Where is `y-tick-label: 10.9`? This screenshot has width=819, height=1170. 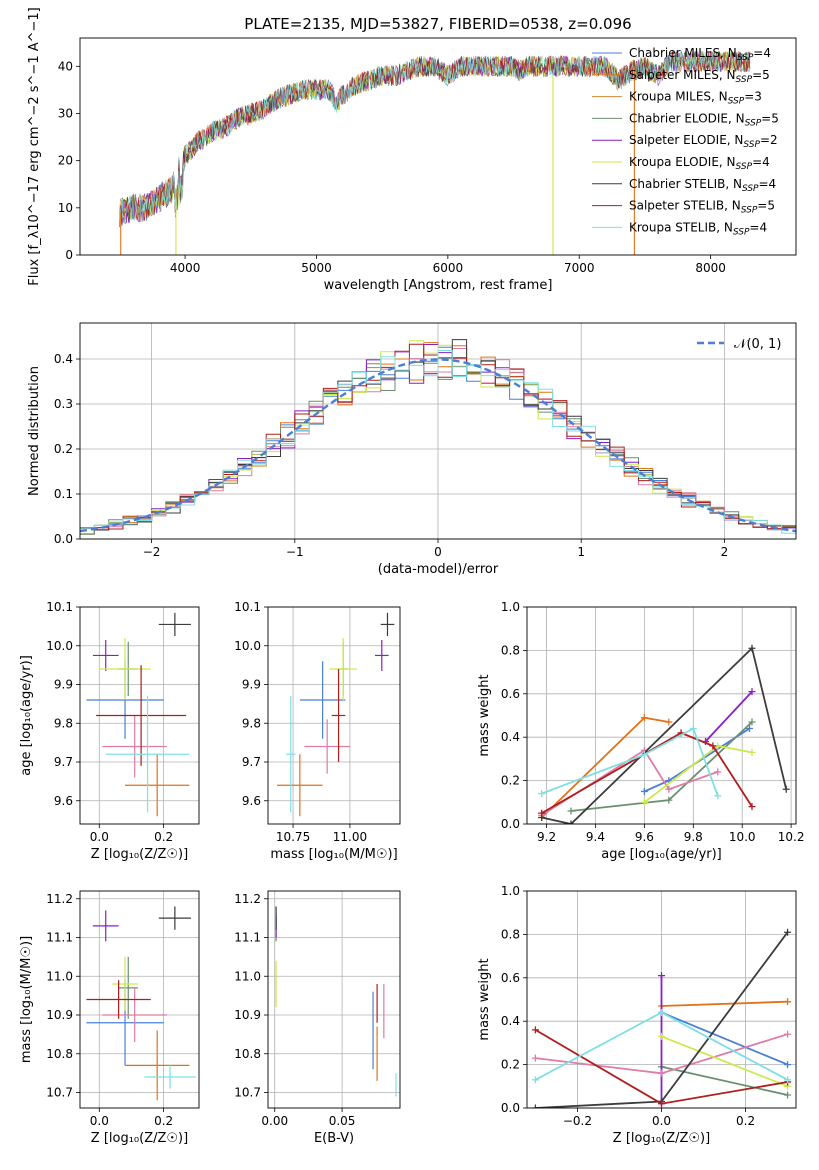 y-tick-label: 10.9 is located at coordinates (59, 1015).